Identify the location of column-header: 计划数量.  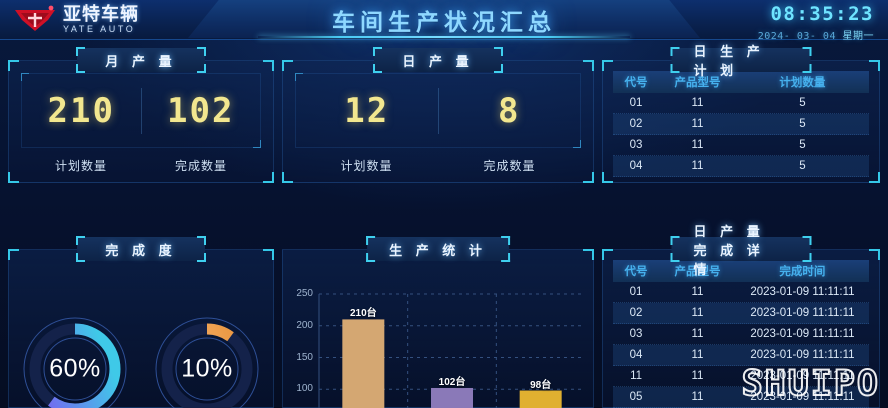
(802, 83).